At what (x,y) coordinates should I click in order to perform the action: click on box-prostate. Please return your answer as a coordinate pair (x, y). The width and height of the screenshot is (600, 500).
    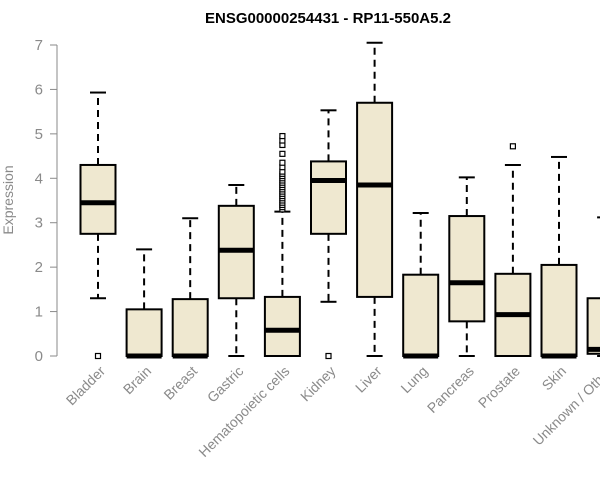
    Looking at the image, I should click on (513, 250).